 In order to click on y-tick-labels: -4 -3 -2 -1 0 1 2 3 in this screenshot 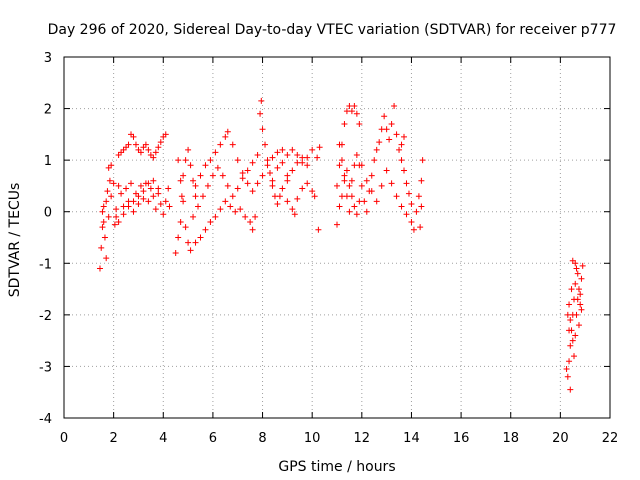, I will do `click(45, 239)`.